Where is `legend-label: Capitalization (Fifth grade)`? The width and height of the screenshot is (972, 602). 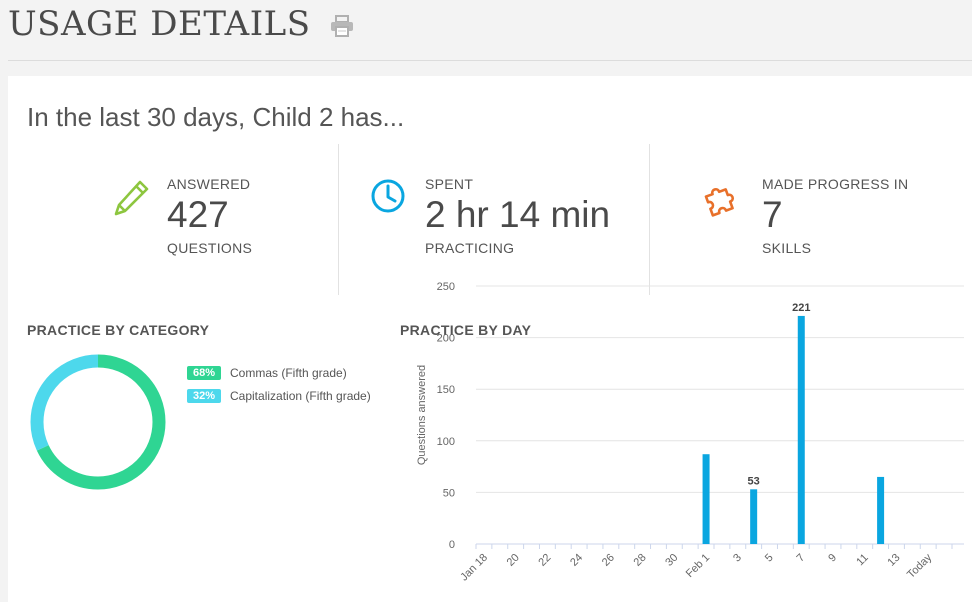 legend-label: Capitalization (Fifth grade) is located at coordinates (300, 395).